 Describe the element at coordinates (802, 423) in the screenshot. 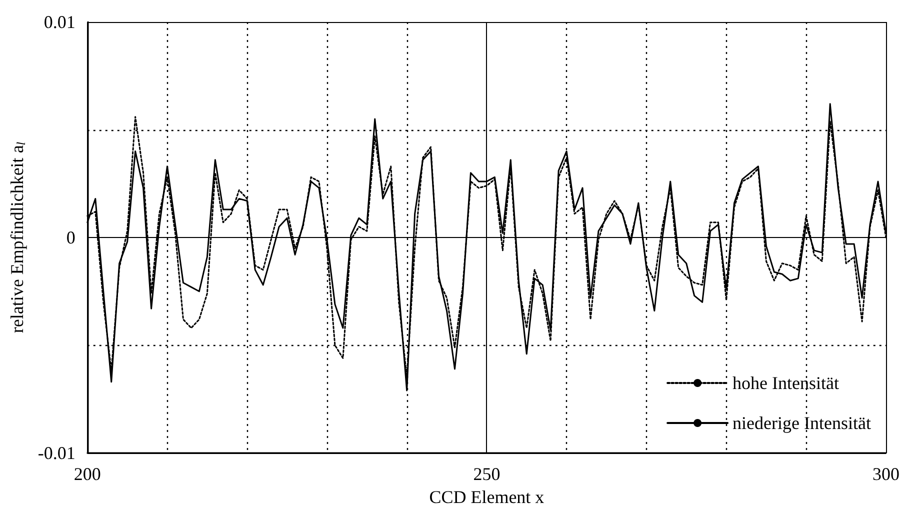

I see `legend-label: niederige Intensität` at that location.